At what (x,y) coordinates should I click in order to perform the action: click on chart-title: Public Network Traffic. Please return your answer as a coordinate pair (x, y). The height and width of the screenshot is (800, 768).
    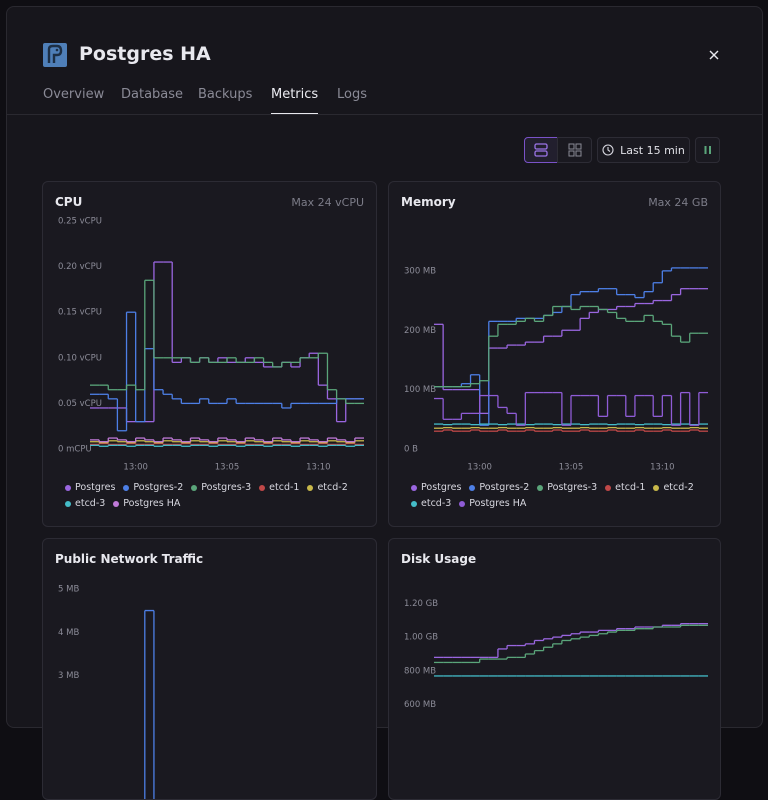
    Looking at the image, I should click on (129, 559).